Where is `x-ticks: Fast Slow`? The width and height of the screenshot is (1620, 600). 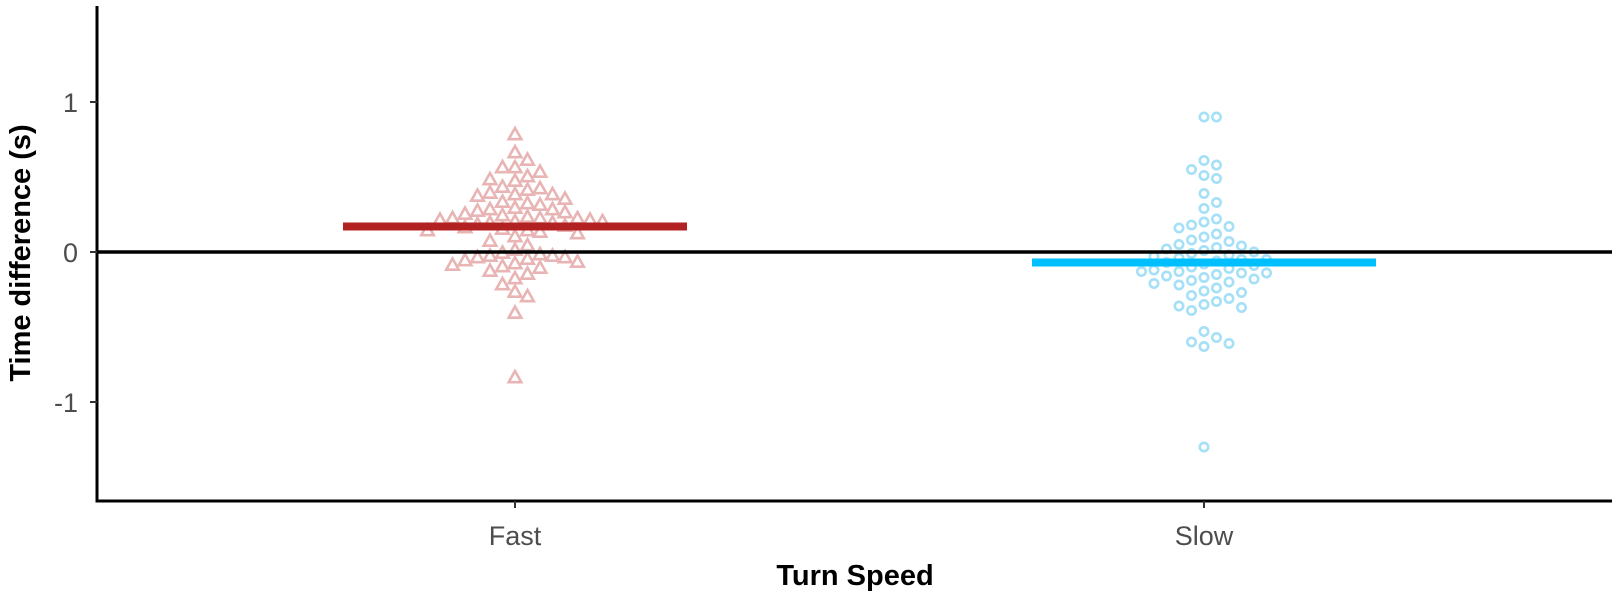 x-ticks: Fast Slow is located at coordinates (861, 526).